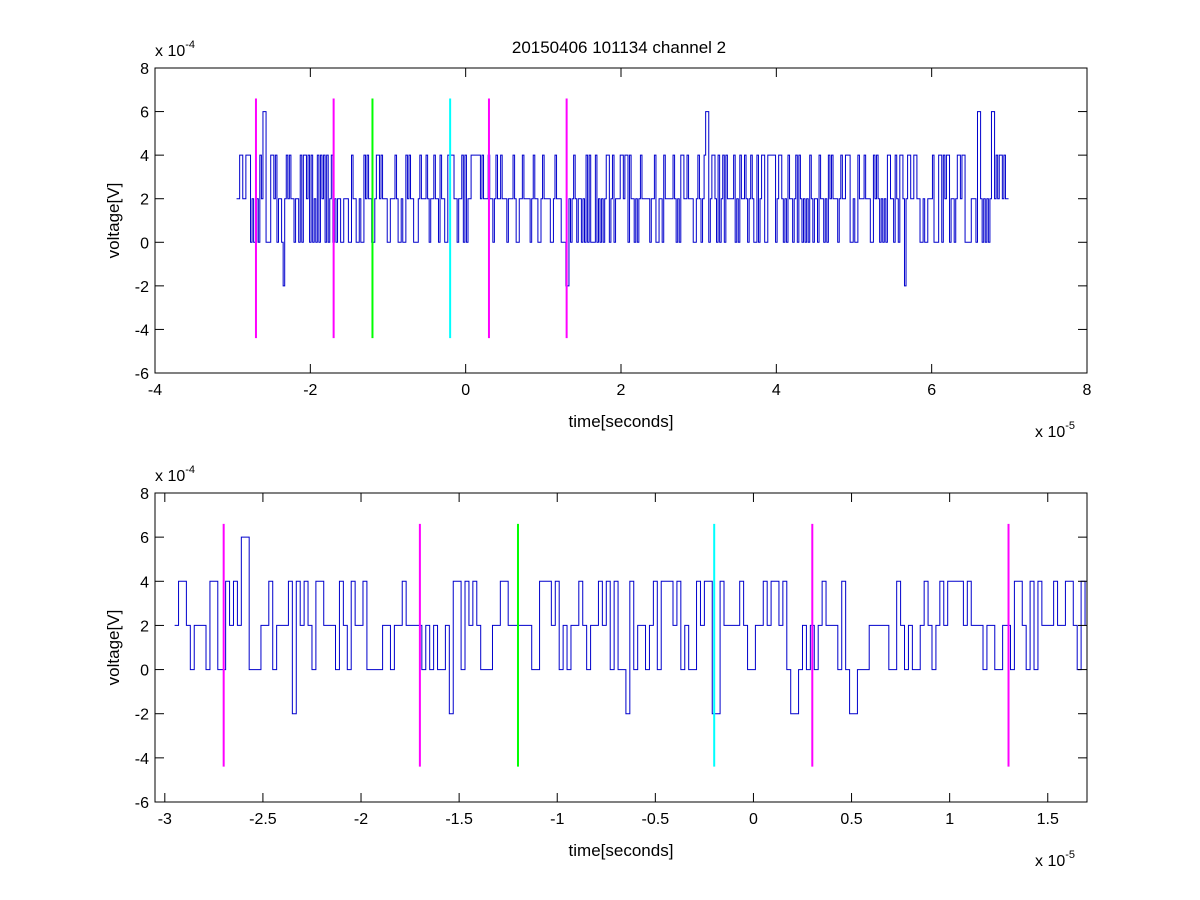  Describe the element at coordinates (1087, 390) in the screenshot. I see `x-tick-label: 8` at that location.